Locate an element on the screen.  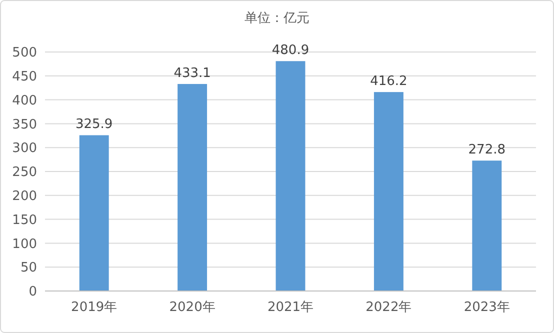
x-tick-label: 2020年 is located at coordinates (192, 307).